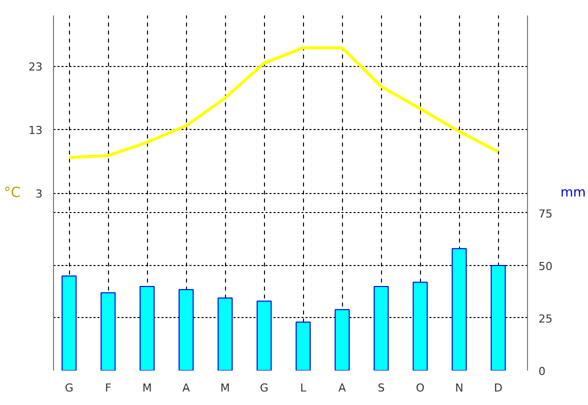 Image resolution: width=588 pixels, height=405 pixels. I want to click on y2-tick-label: 50, so click(545, 266).